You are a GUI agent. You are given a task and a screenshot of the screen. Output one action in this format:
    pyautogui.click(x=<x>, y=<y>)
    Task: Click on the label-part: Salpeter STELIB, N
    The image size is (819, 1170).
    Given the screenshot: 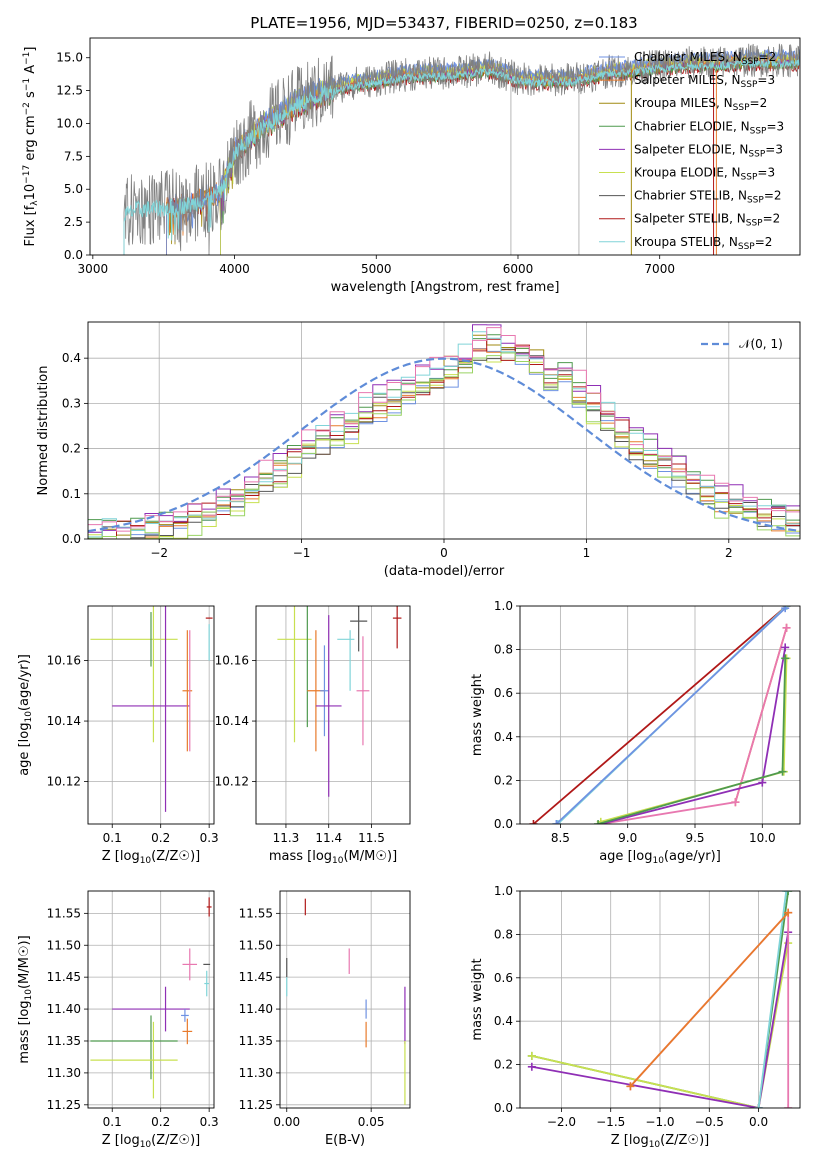 What is the action you would take?
    pyautogui.click(x=690, y=219)
    